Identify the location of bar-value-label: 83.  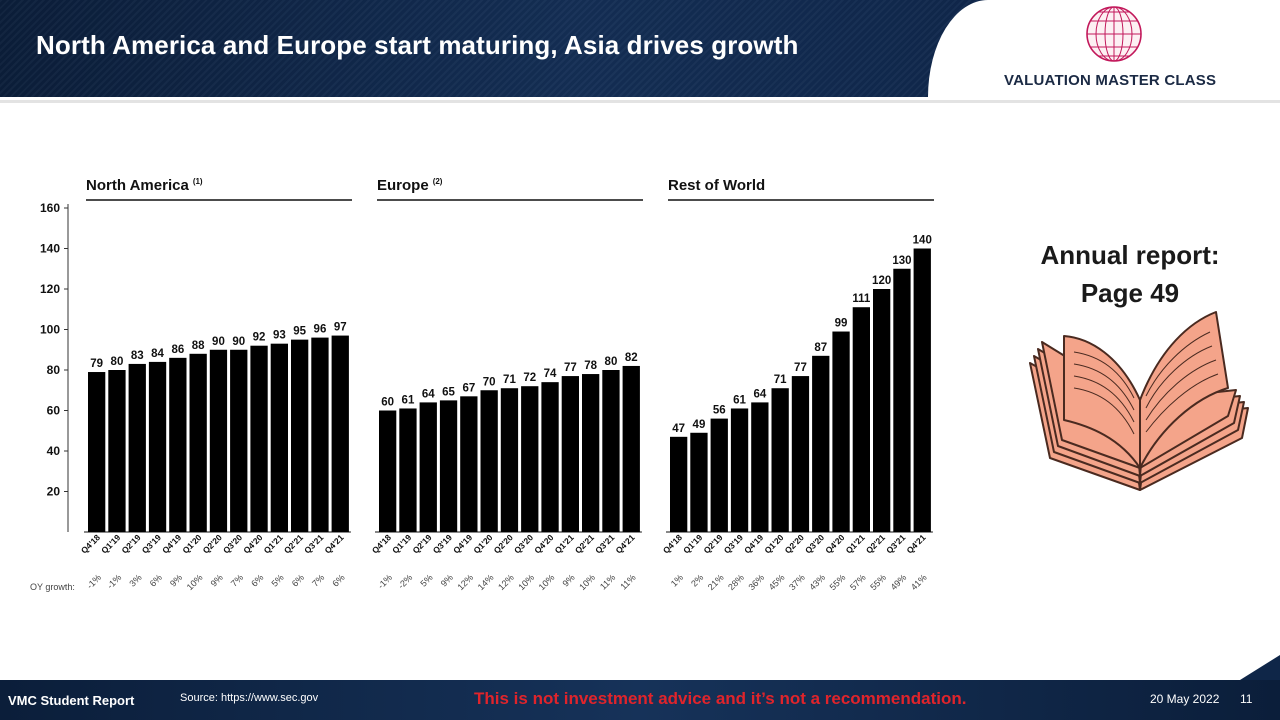
(137, 356).